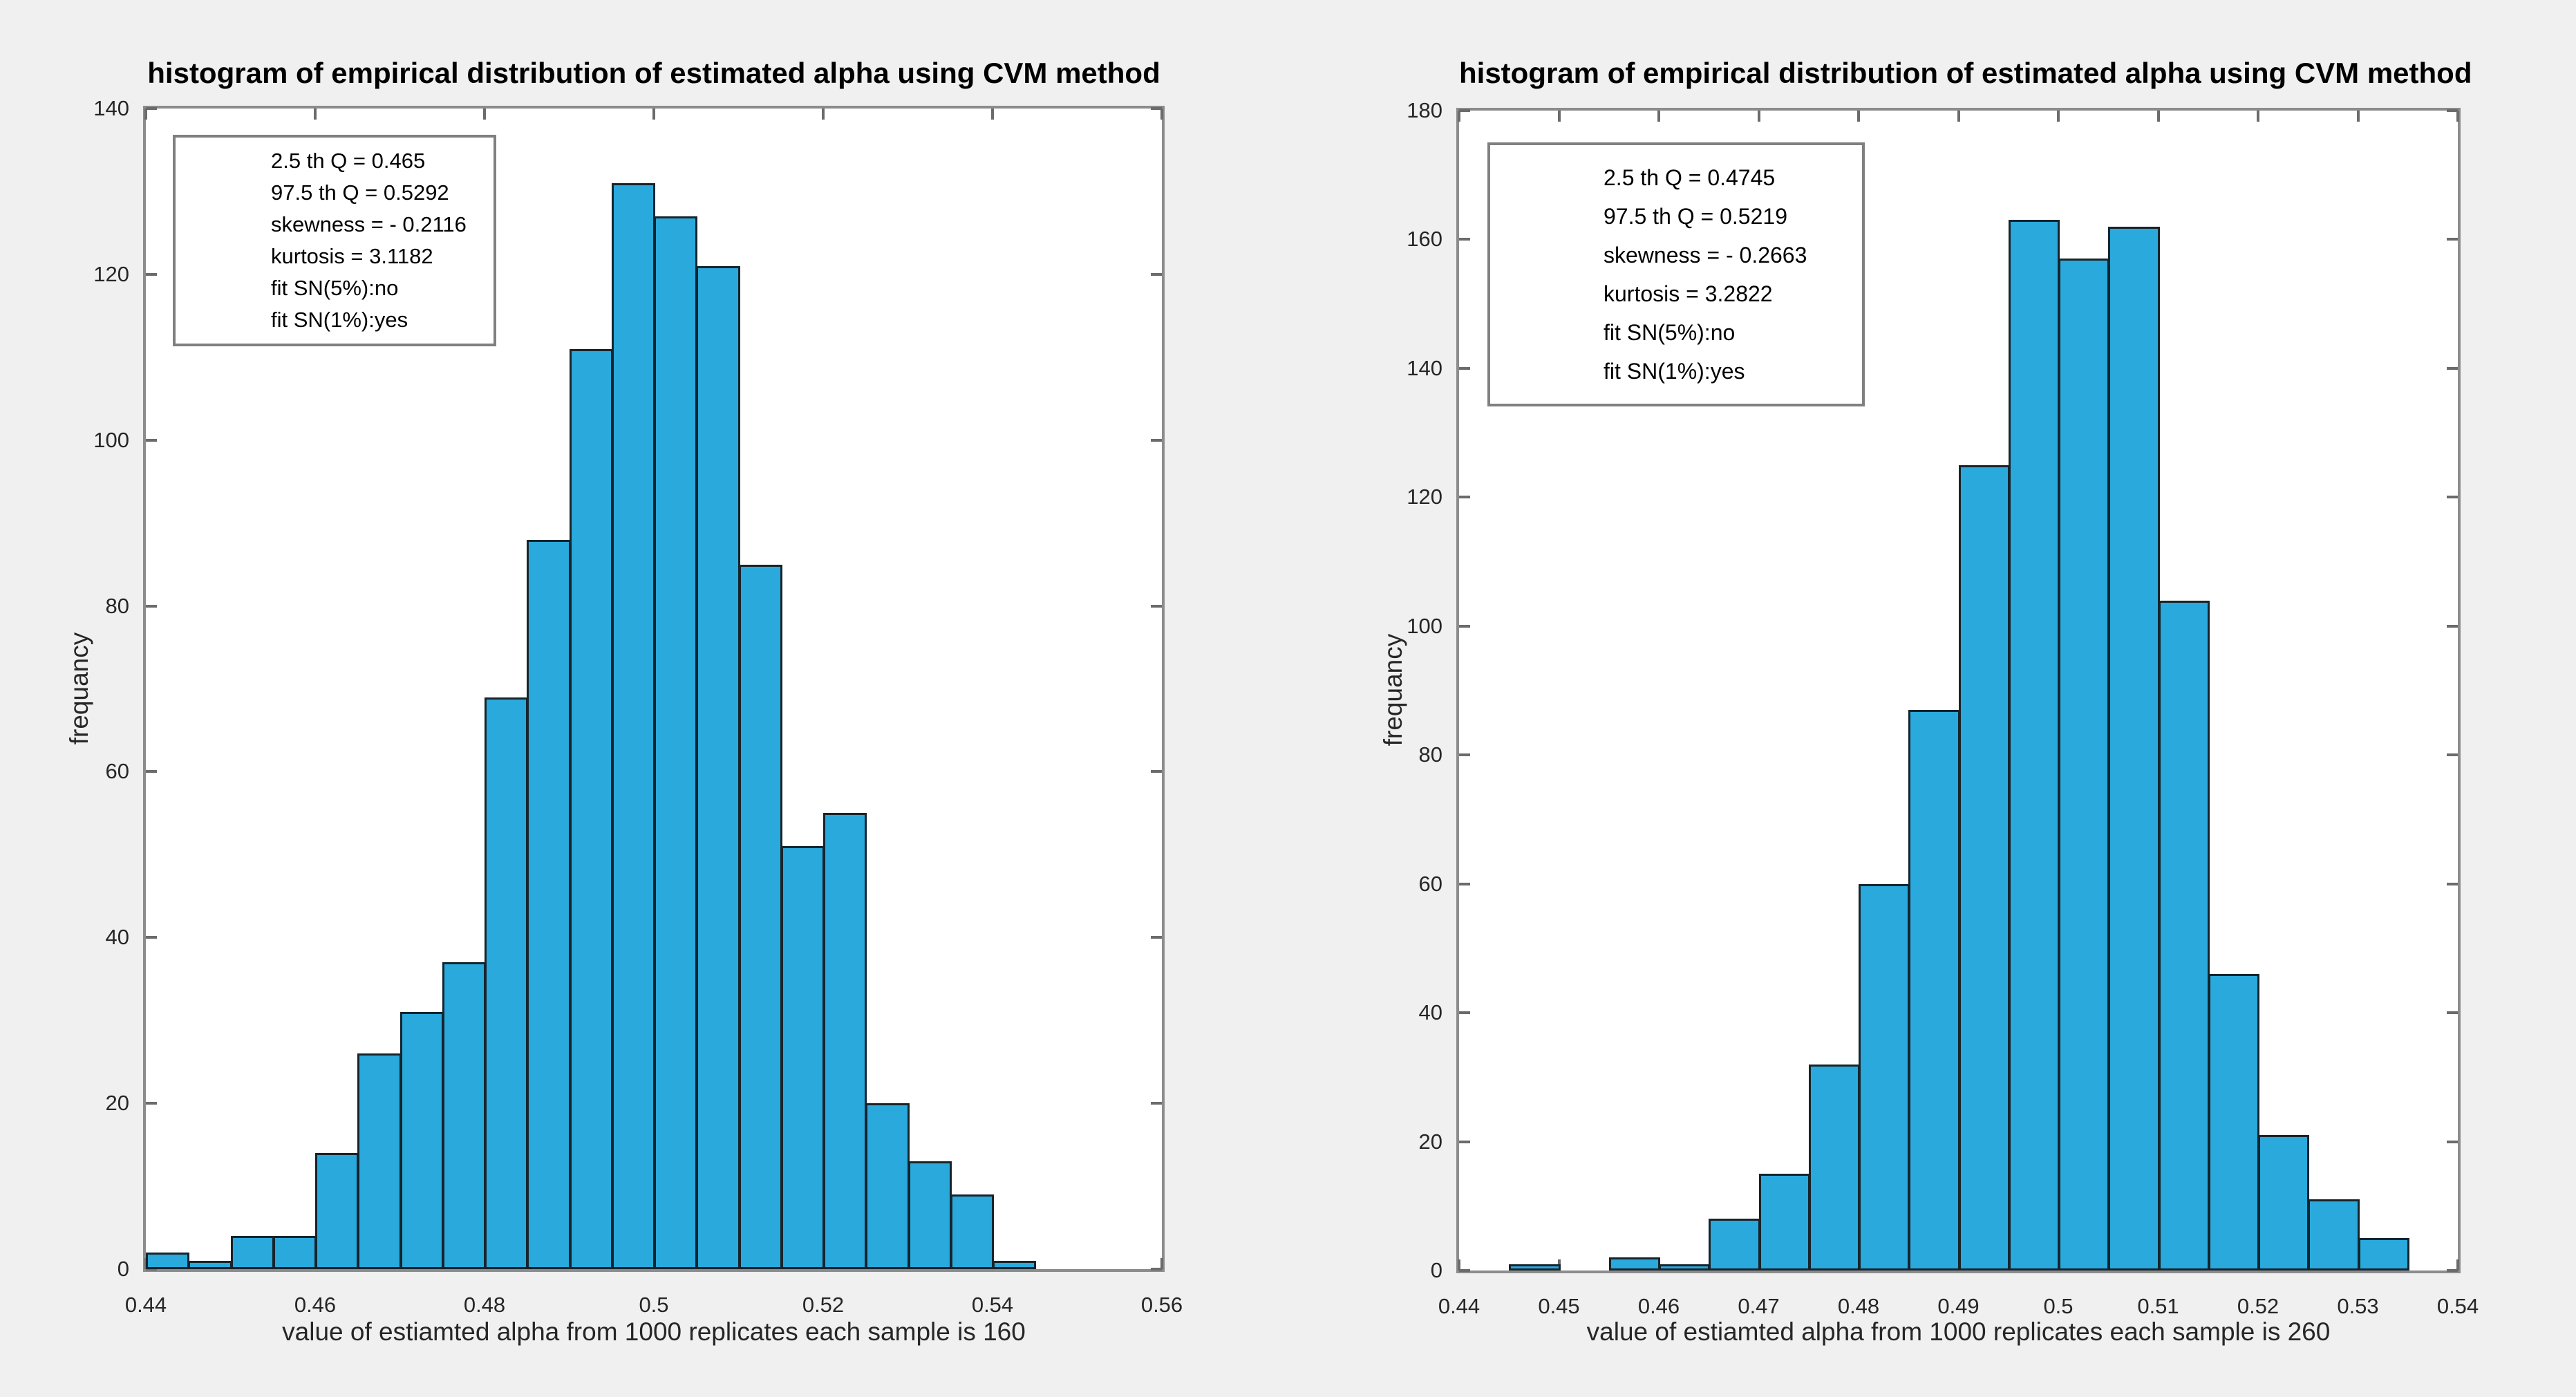 This screenshot has height=1397, width=2576. Describe the element at coordinates (2258, 1306) in the screenshot. I see `x-tick-label: 0.52` at that location.